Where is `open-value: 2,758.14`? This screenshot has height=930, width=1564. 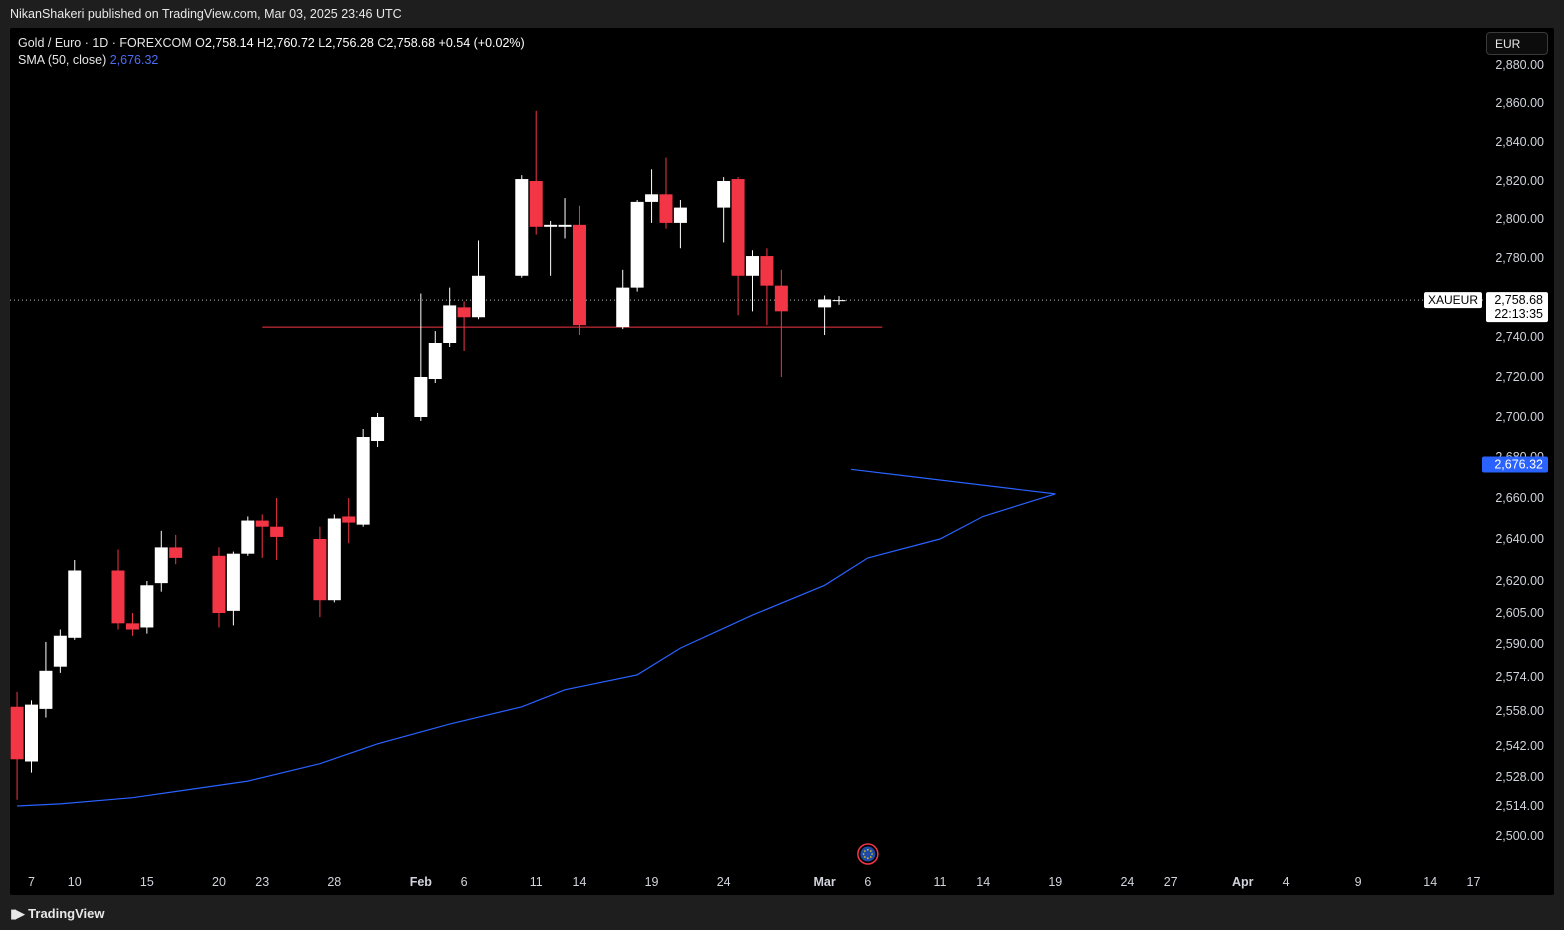 open-value: 2,758.14 is located at coordinates (229, 43).